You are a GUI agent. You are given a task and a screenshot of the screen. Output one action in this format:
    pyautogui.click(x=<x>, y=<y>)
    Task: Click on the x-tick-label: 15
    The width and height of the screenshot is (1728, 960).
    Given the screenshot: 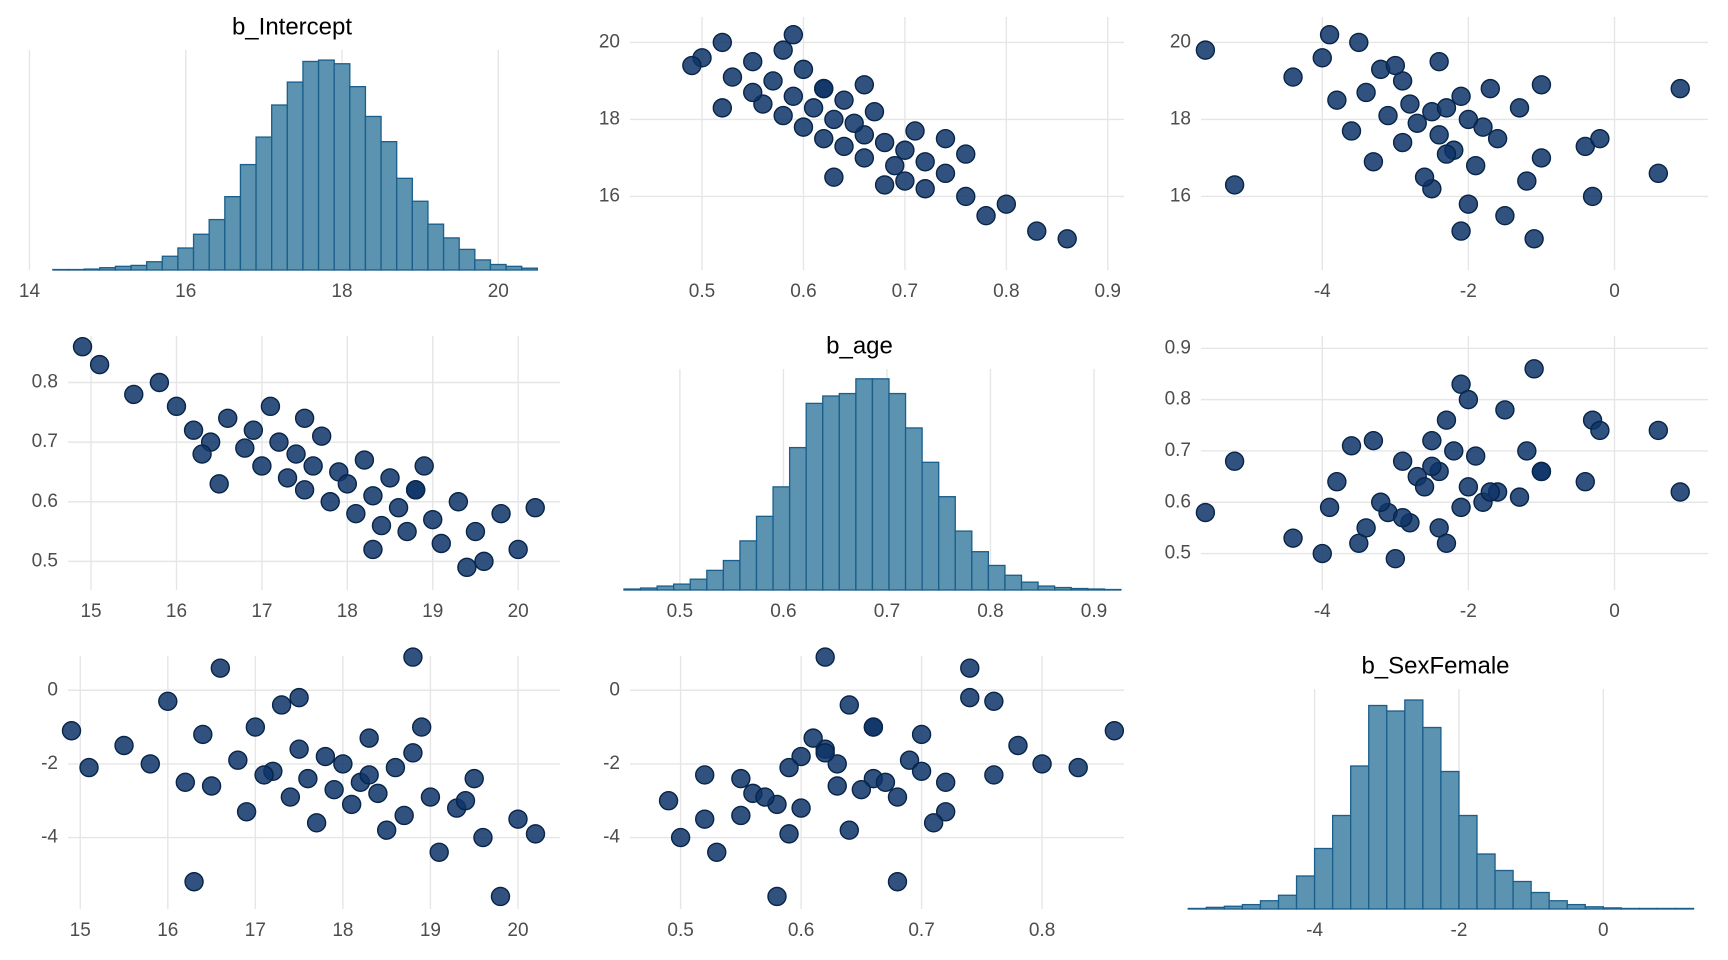 What is the action you would take?
    pyautogui.click(x=90, y=611)
    